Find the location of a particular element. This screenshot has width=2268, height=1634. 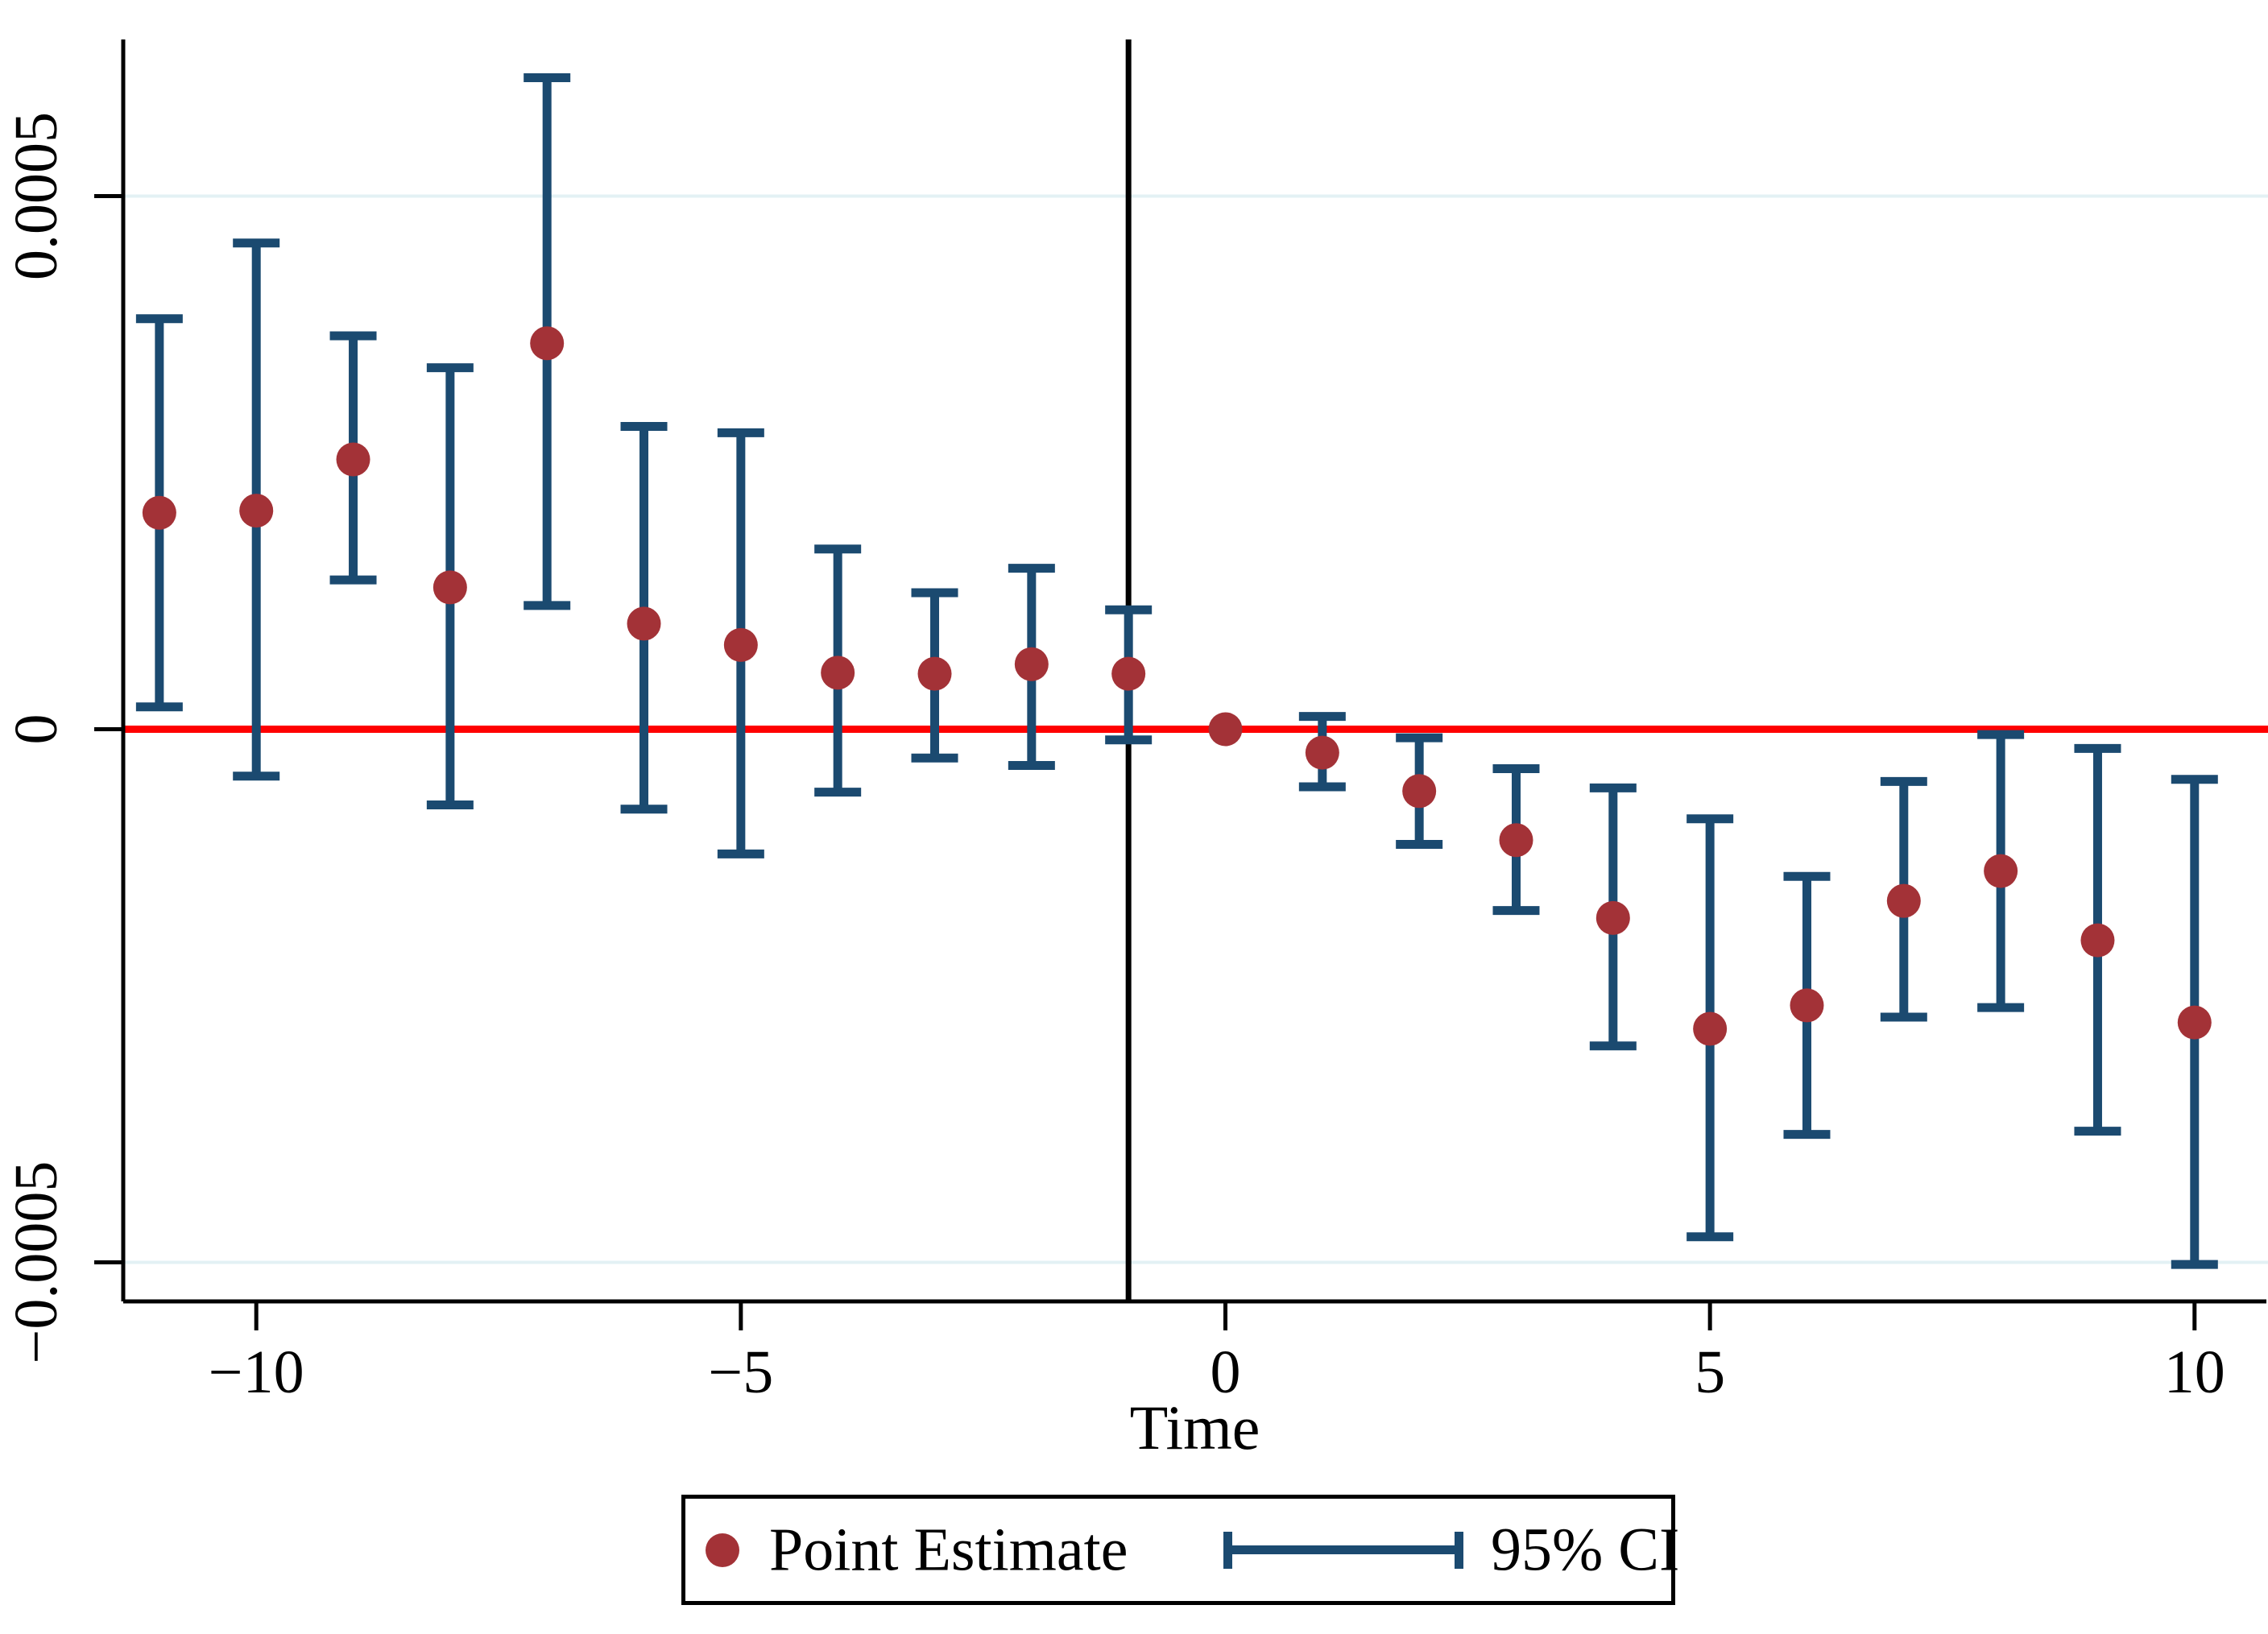

x-tick-label: 10 is located at coordinates (2194, 1372).